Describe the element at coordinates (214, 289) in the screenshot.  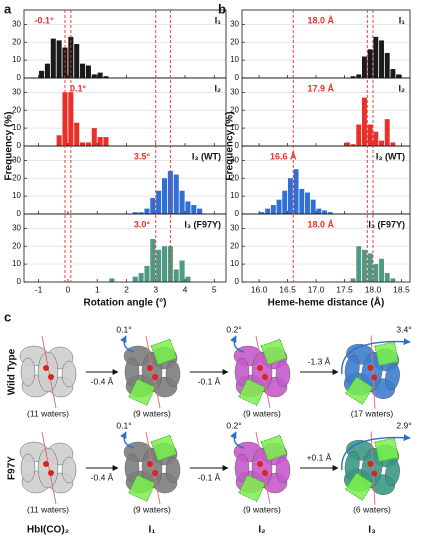
I see `x-tick-label: 5` at that location.